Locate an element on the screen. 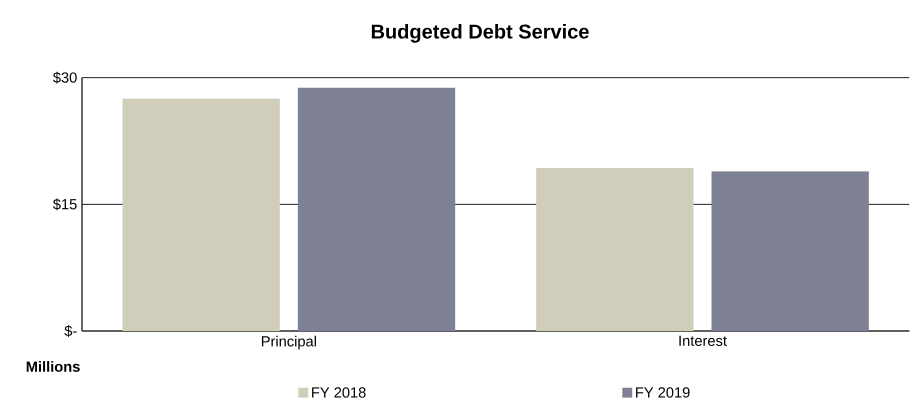 This screenshot has width=912, height=404. legend-label: FY 2018 is located at coordinates (339, 392).